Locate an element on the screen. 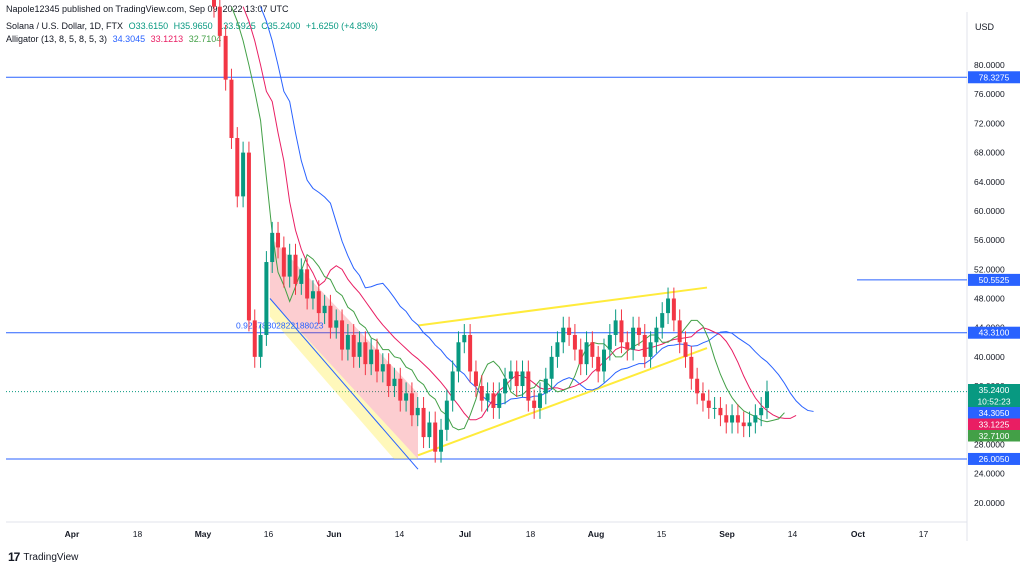 The image size is (1024, 567). y-tick-label: 52.0000 is located at coordinates (989, 269).